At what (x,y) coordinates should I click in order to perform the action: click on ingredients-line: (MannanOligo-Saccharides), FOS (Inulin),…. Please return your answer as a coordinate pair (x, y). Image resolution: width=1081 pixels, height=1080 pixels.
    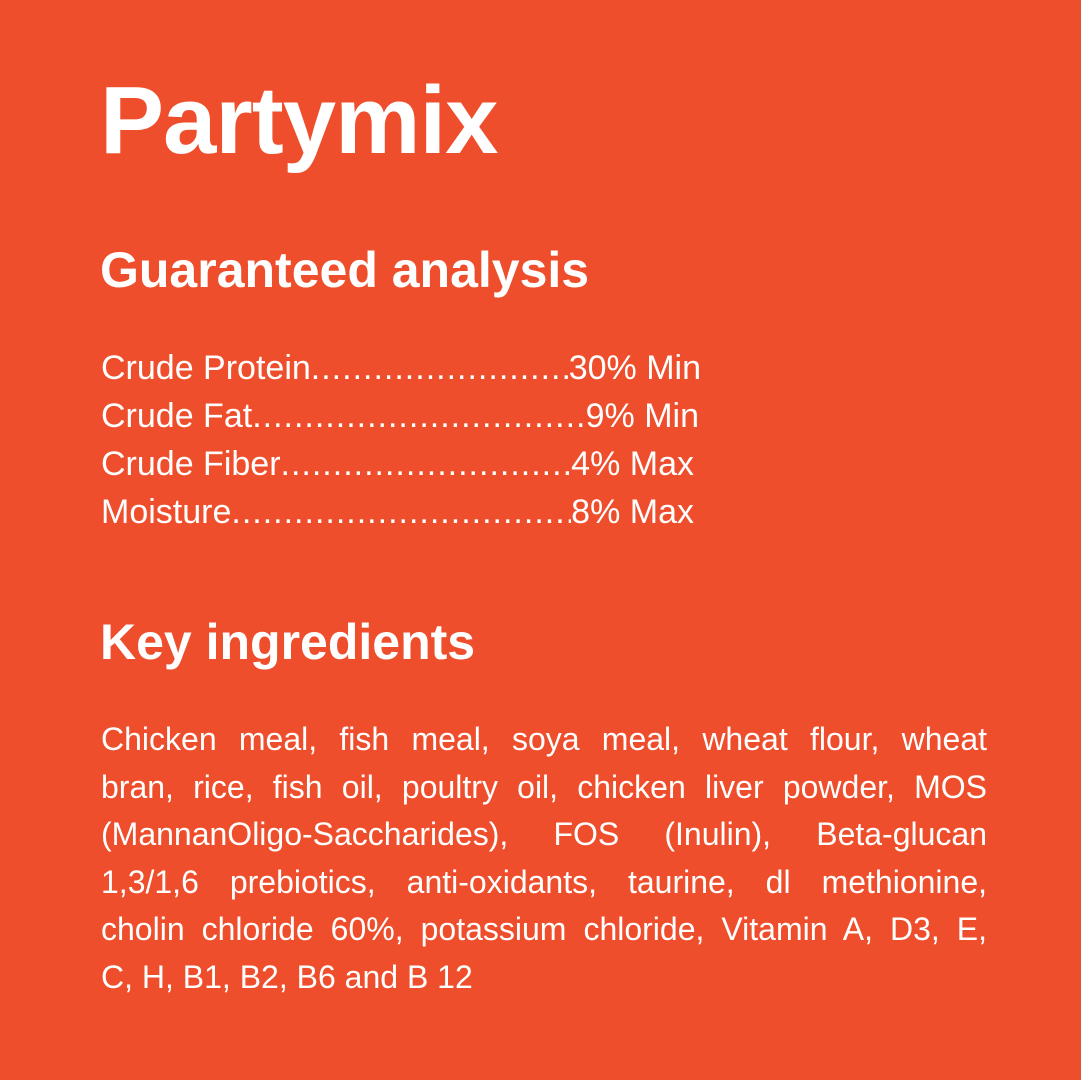
    Looking at the image, I should click on (544, 834).